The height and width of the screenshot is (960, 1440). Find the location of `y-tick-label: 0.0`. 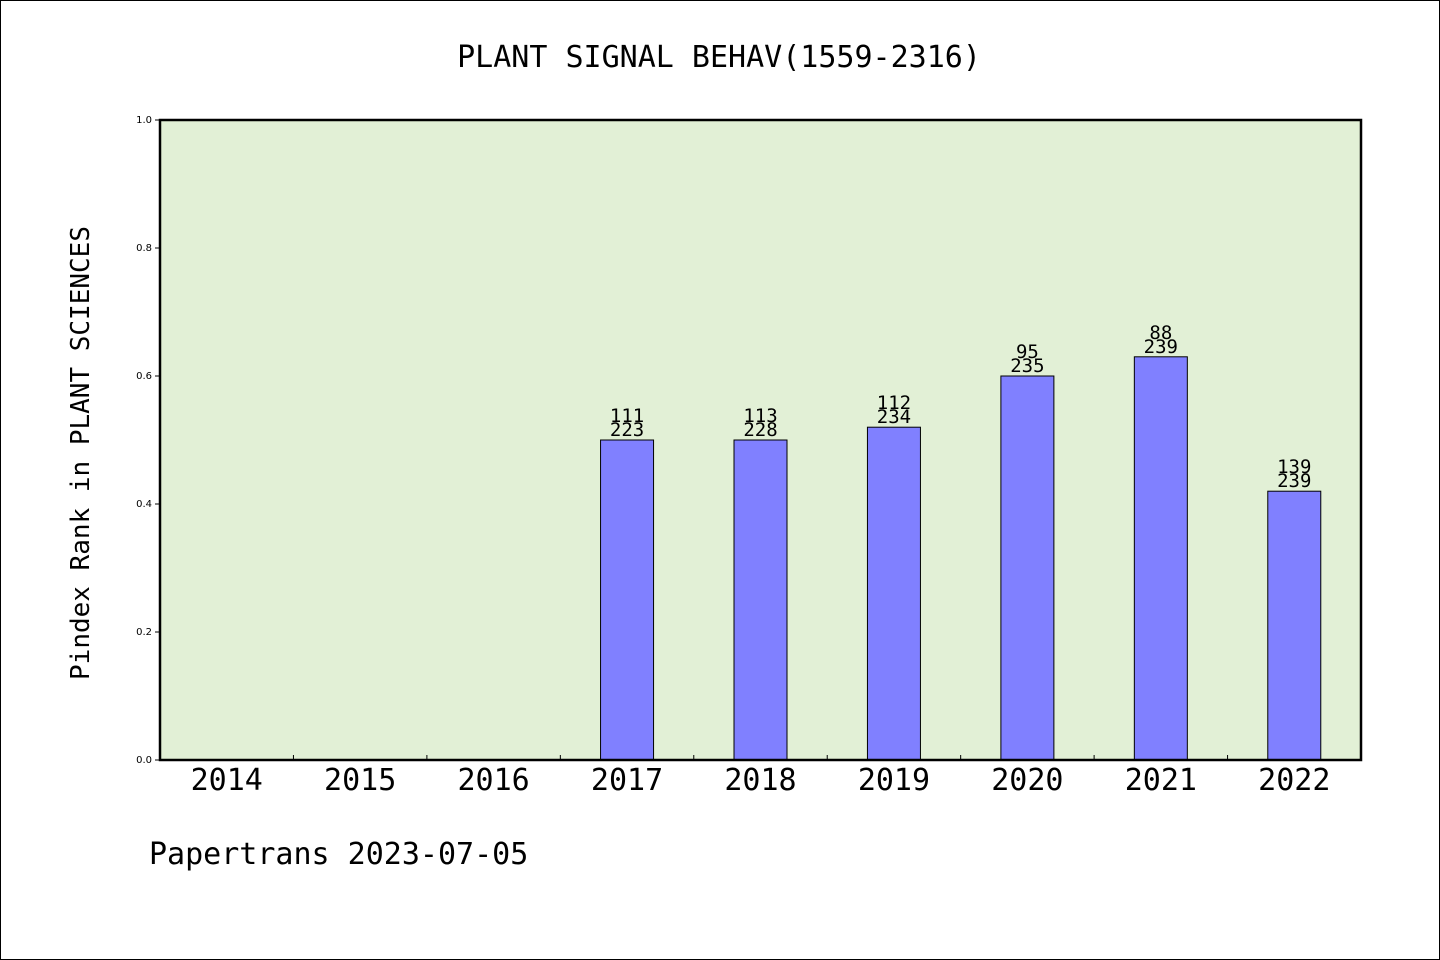

y-tick-label: 0.0 is located at coordinates (144, 760).